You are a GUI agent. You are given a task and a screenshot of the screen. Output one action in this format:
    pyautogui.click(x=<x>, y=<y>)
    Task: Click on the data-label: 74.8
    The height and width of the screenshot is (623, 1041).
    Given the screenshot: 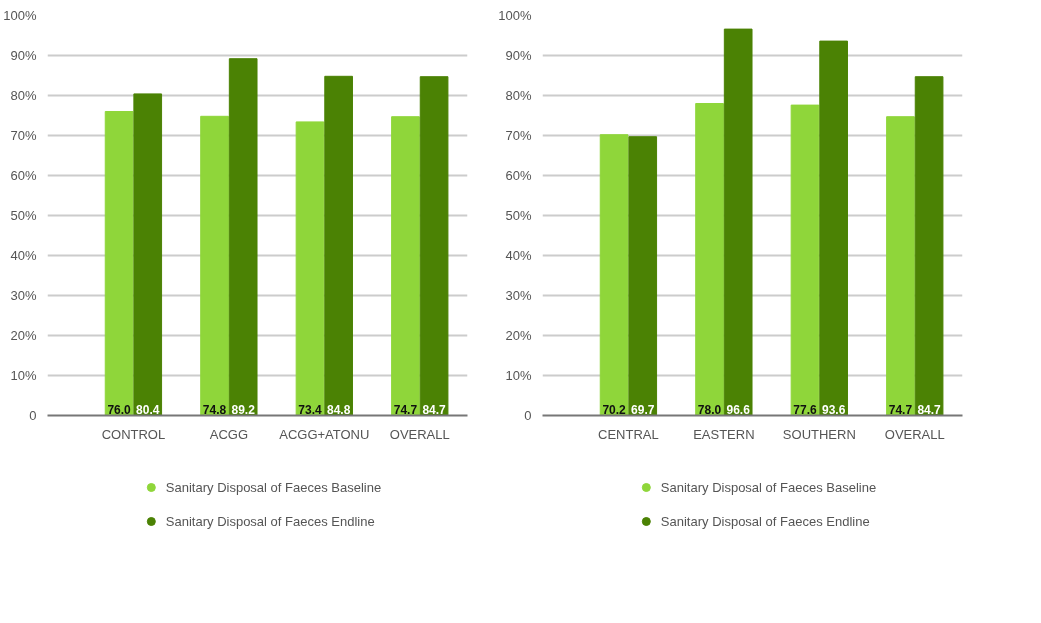 What is the action you would take?
    pyautogui.click(x=214, y=409)
    